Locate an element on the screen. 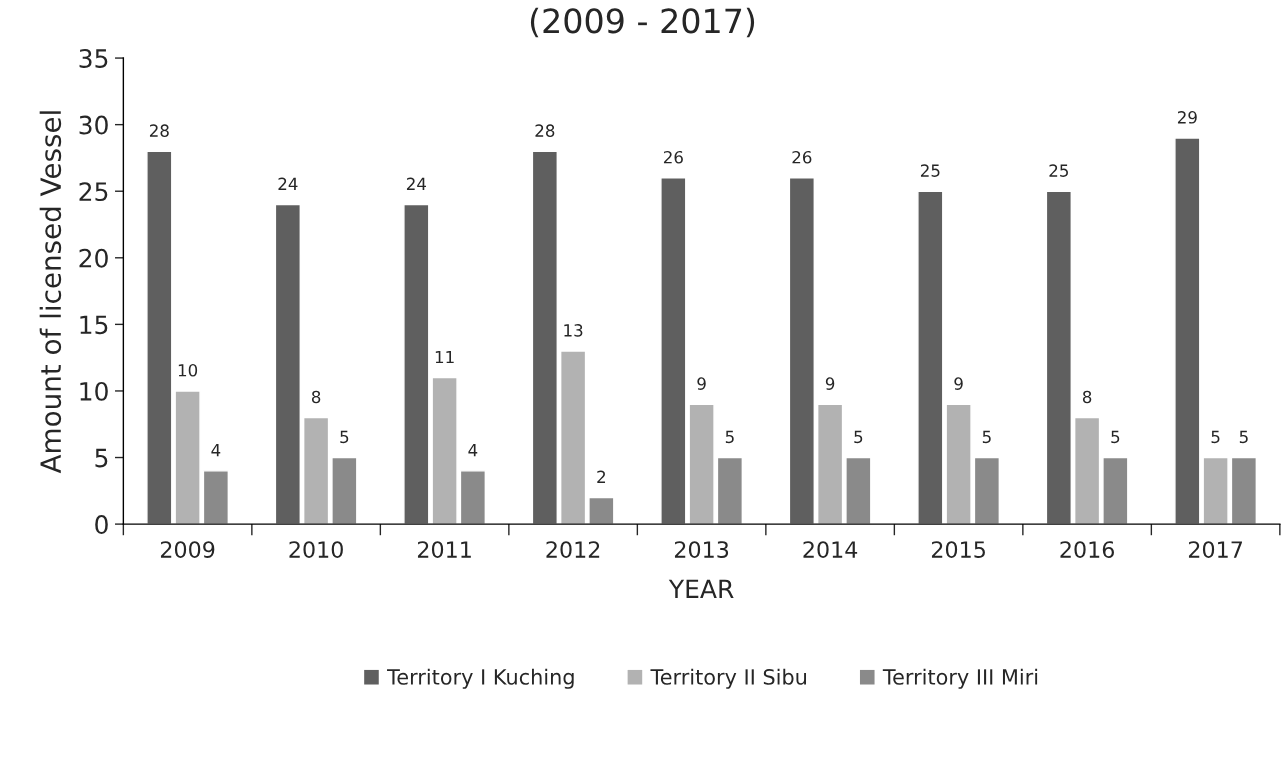 Image resolution: width=1285 pixels, height=764 pixels. y-axis-title: Amount of licensed Vessel is located at coordinates (50, 292).